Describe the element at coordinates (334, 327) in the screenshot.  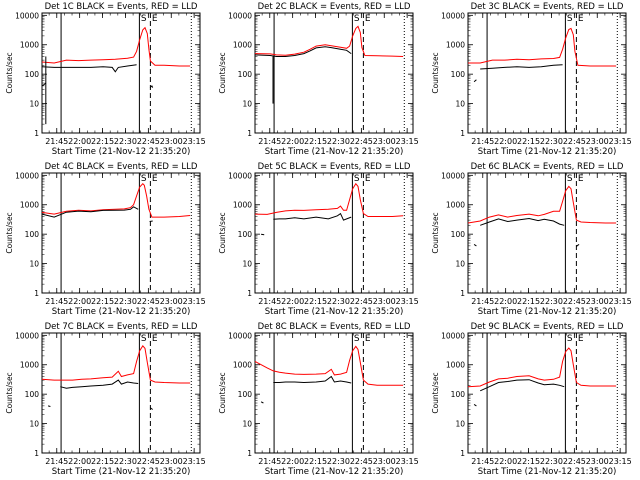
I see `panel-title: Det 8C BLACK = Events, RED = LLD` at that location.